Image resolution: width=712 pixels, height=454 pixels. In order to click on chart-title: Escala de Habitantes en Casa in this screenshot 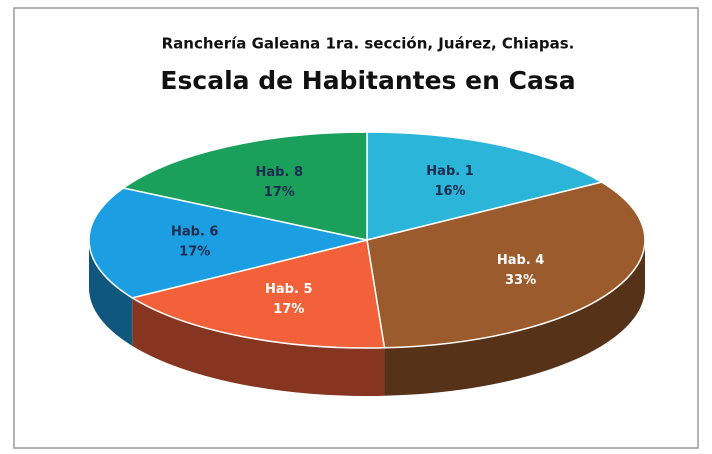, I will do `click(367, 80)`.